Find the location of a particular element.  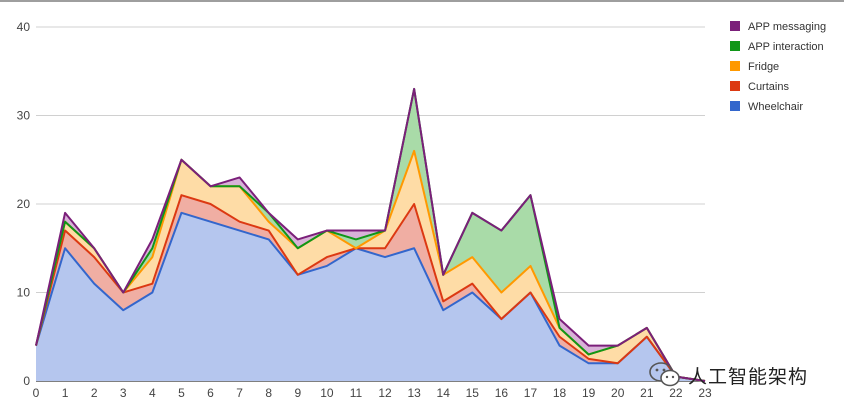

x-tick-label: 7 is located at coordinates (239, 393).